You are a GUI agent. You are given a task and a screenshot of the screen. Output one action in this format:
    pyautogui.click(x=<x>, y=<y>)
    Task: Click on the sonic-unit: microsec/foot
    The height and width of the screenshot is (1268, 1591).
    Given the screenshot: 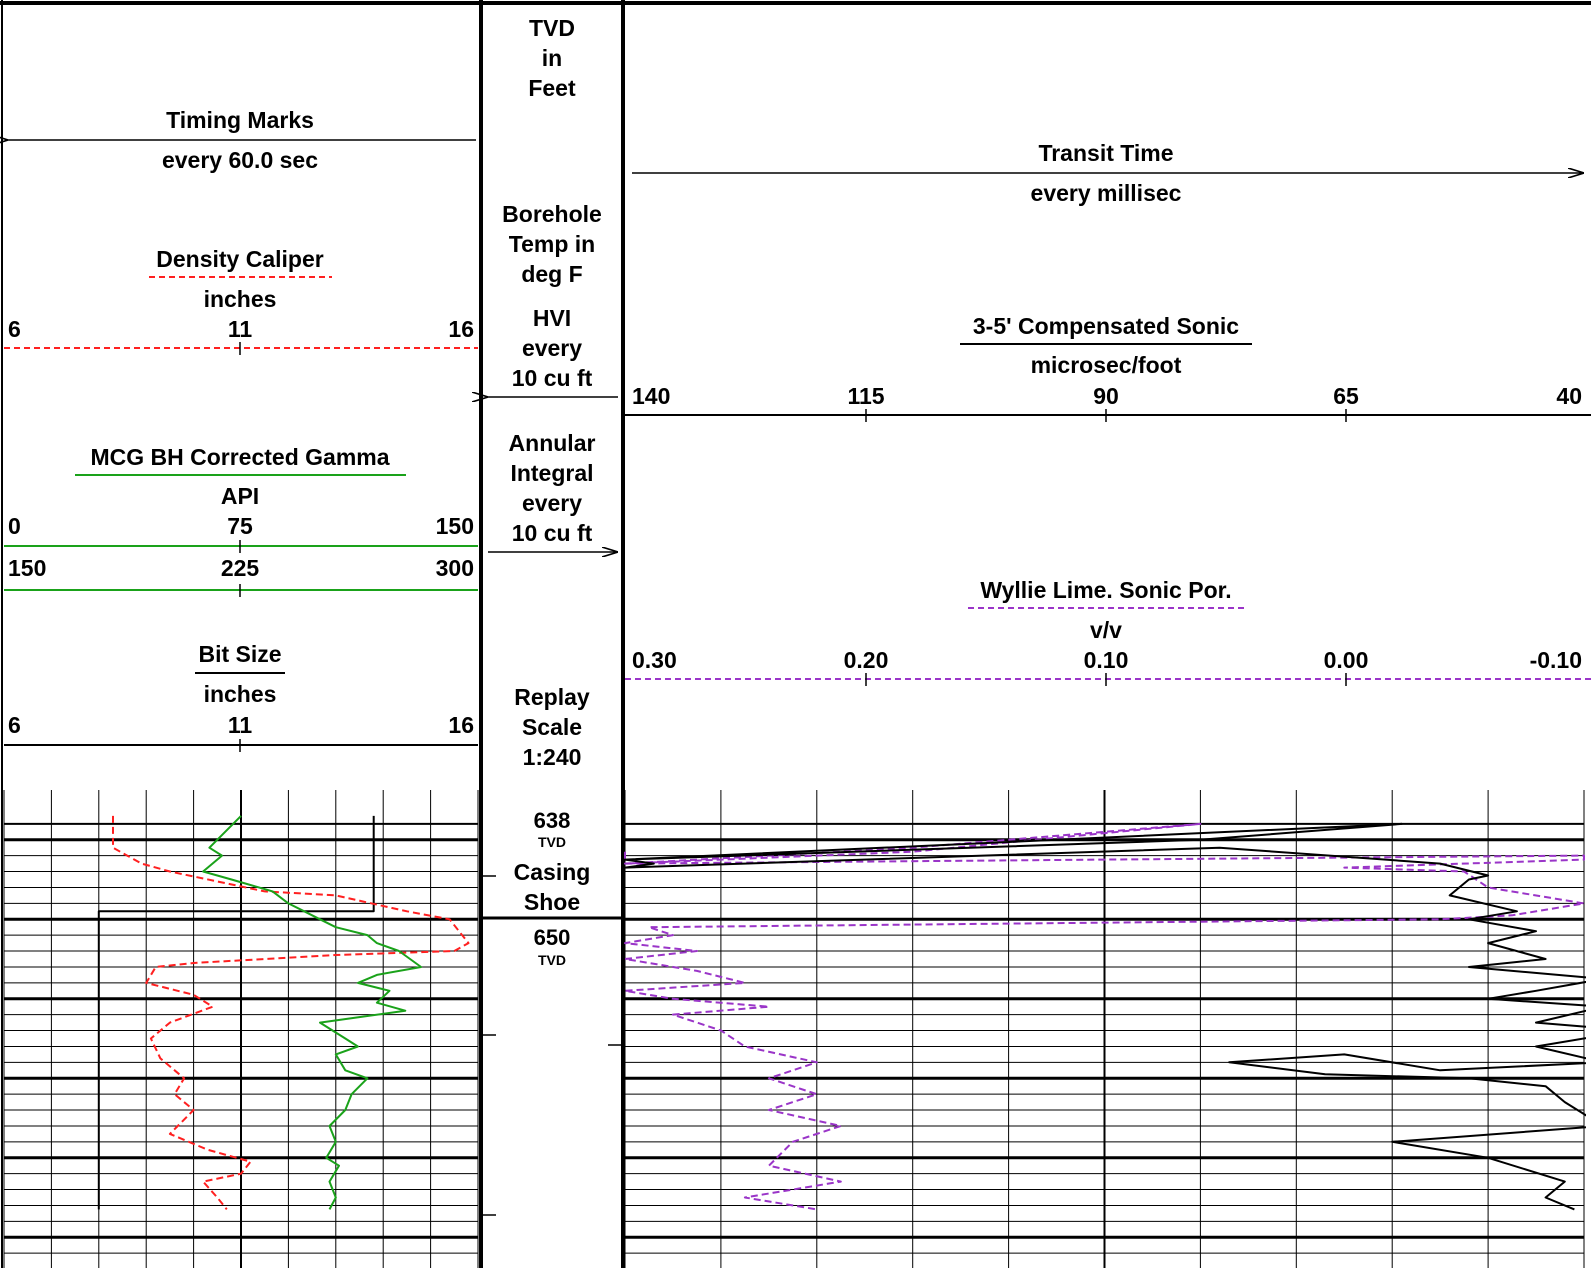 What is the action you would take?
    pyautogui.click(x=1106, y=365)
    